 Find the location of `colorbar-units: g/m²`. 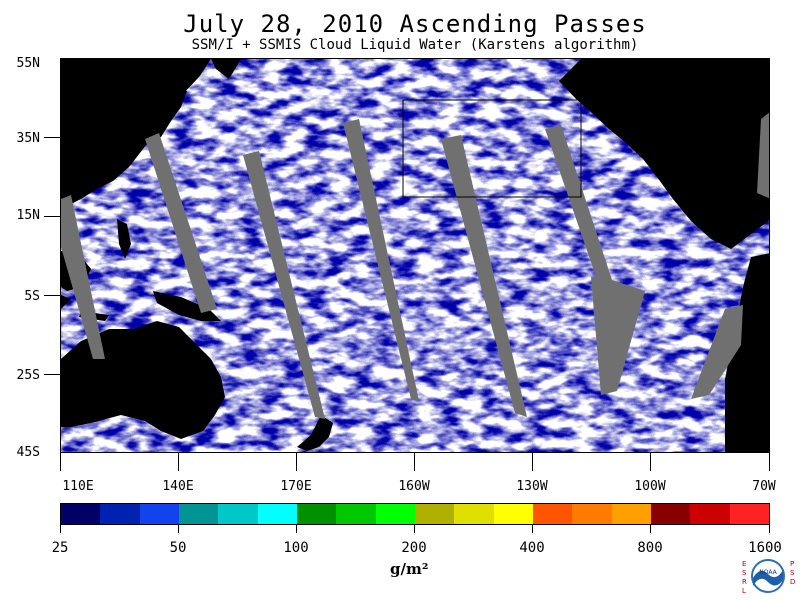

colorbar-units: g/m² is located at coordinates (409, 569).